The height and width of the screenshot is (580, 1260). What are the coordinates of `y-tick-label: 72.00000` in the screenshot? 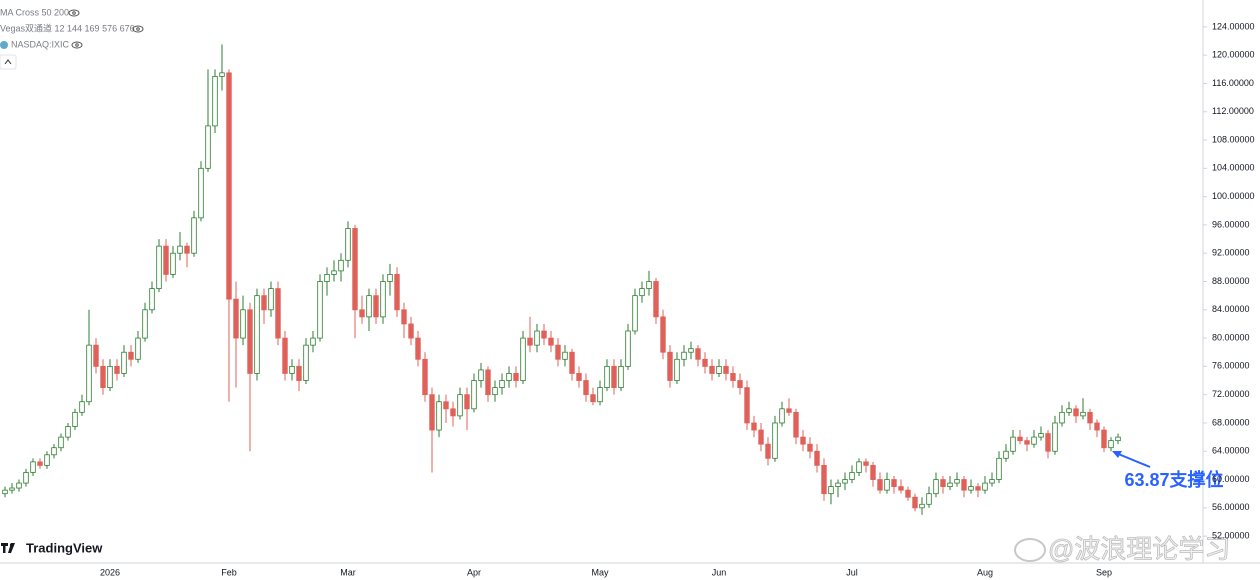 It's located at (1231, 394).